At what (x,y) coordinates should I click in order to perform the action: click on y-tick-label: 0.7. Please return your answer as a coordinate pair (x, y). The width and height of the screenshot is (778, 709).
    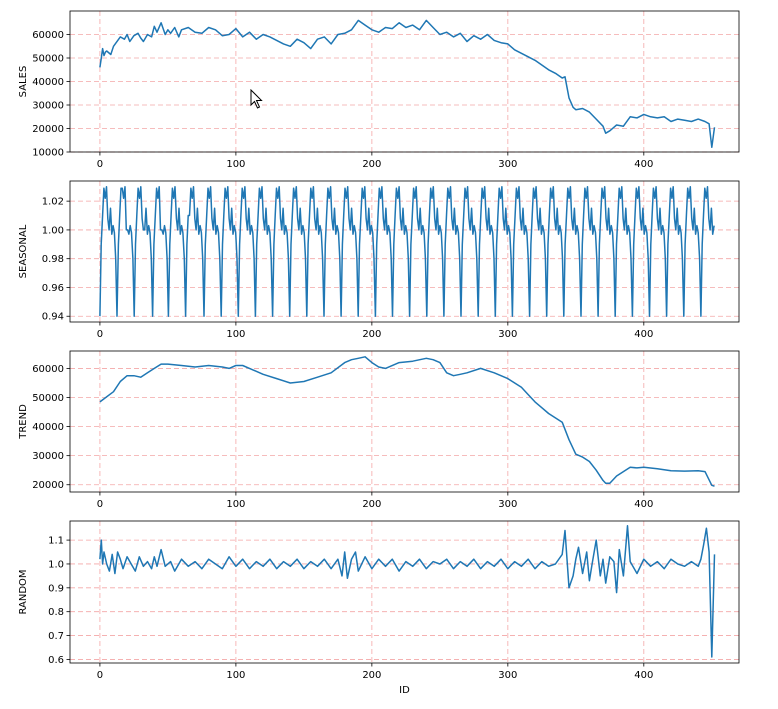
    Looking at the image, I should click on (56, 636).